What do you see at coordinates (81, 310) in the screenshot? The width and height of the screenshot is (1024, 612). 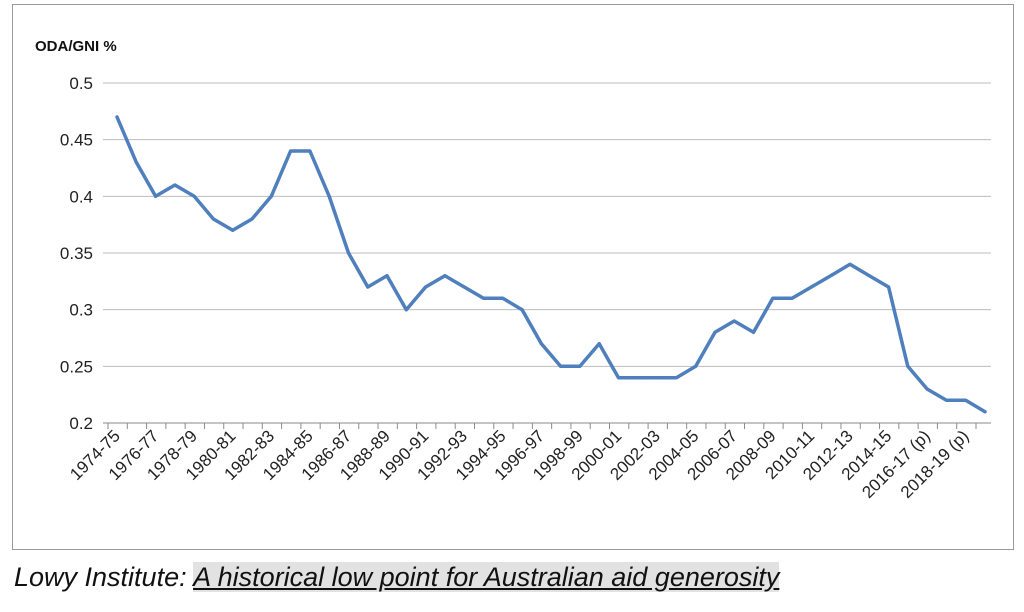 I see `y-tick-label: 0.3` at bounding box center [81, 310].